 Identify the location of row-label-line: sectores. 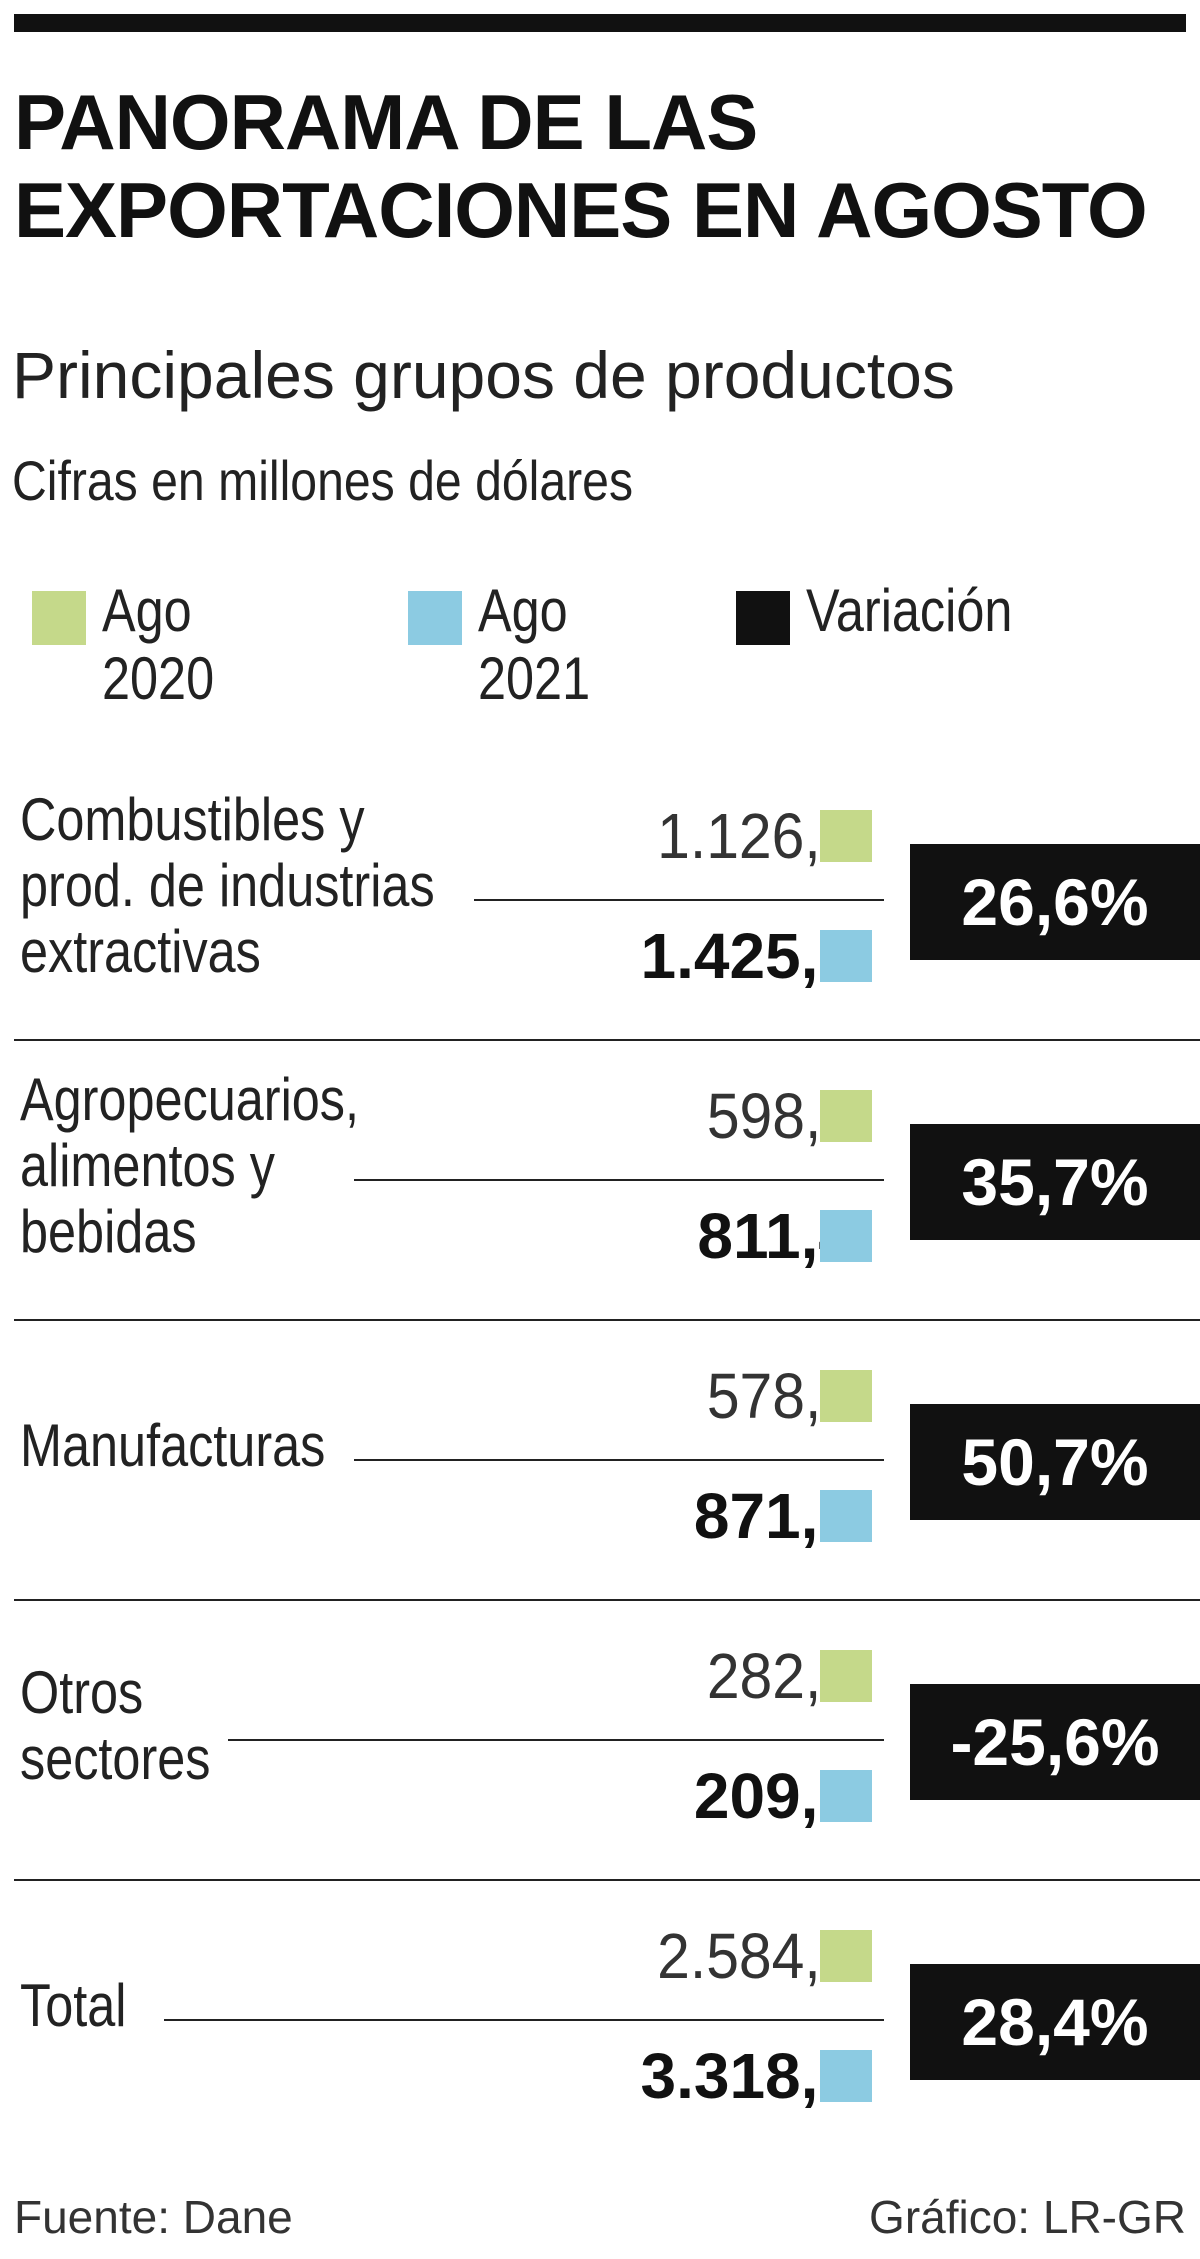
(115, 1758).